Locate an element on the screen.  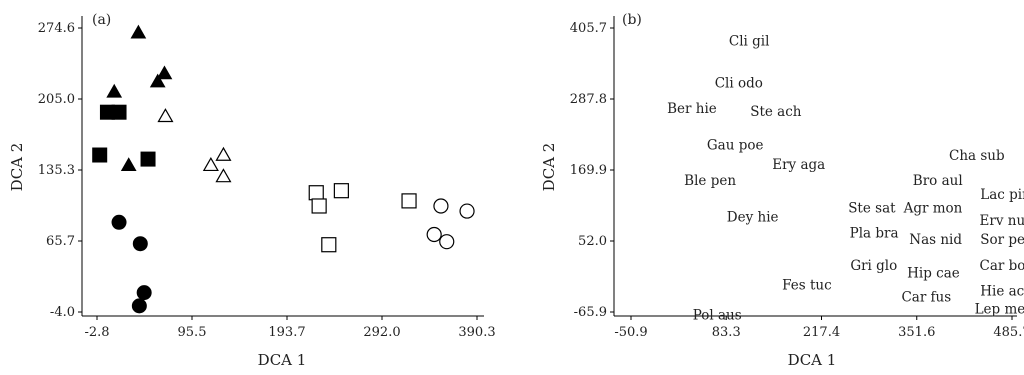
y-tick-label: 405.7 is located at coordinates (588, 28).